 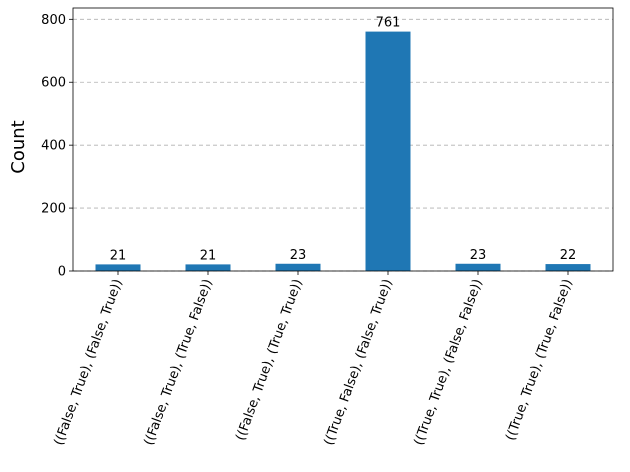 I want to click on y-tick-label: 800, so click(x=53, y=20).